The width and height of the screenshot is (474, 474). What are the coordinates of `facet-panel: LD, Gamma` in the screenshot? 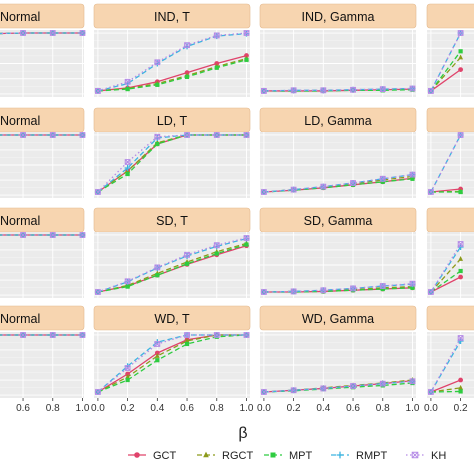 It's located at (338, 152).